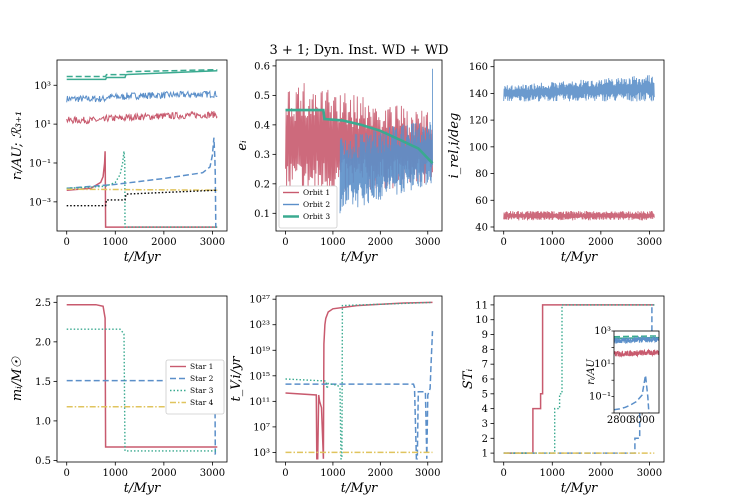 Image resolution: width=742 pixels, height=495 pixels. I want to click on y-tick-label: 2.0, so click(43, 342).